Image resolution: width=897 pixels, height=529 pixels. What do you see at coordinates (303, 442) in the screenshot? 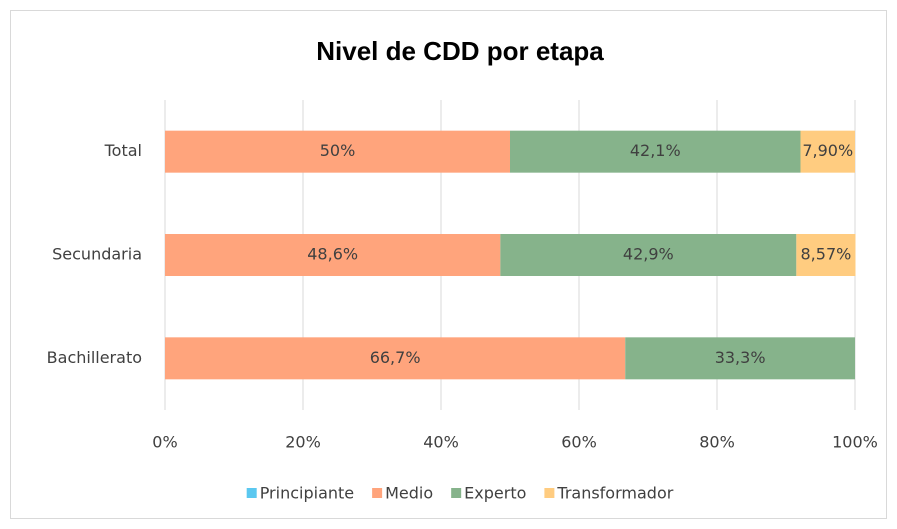
I see `x-tick-label: 20%` at bounding box center [303, 442].